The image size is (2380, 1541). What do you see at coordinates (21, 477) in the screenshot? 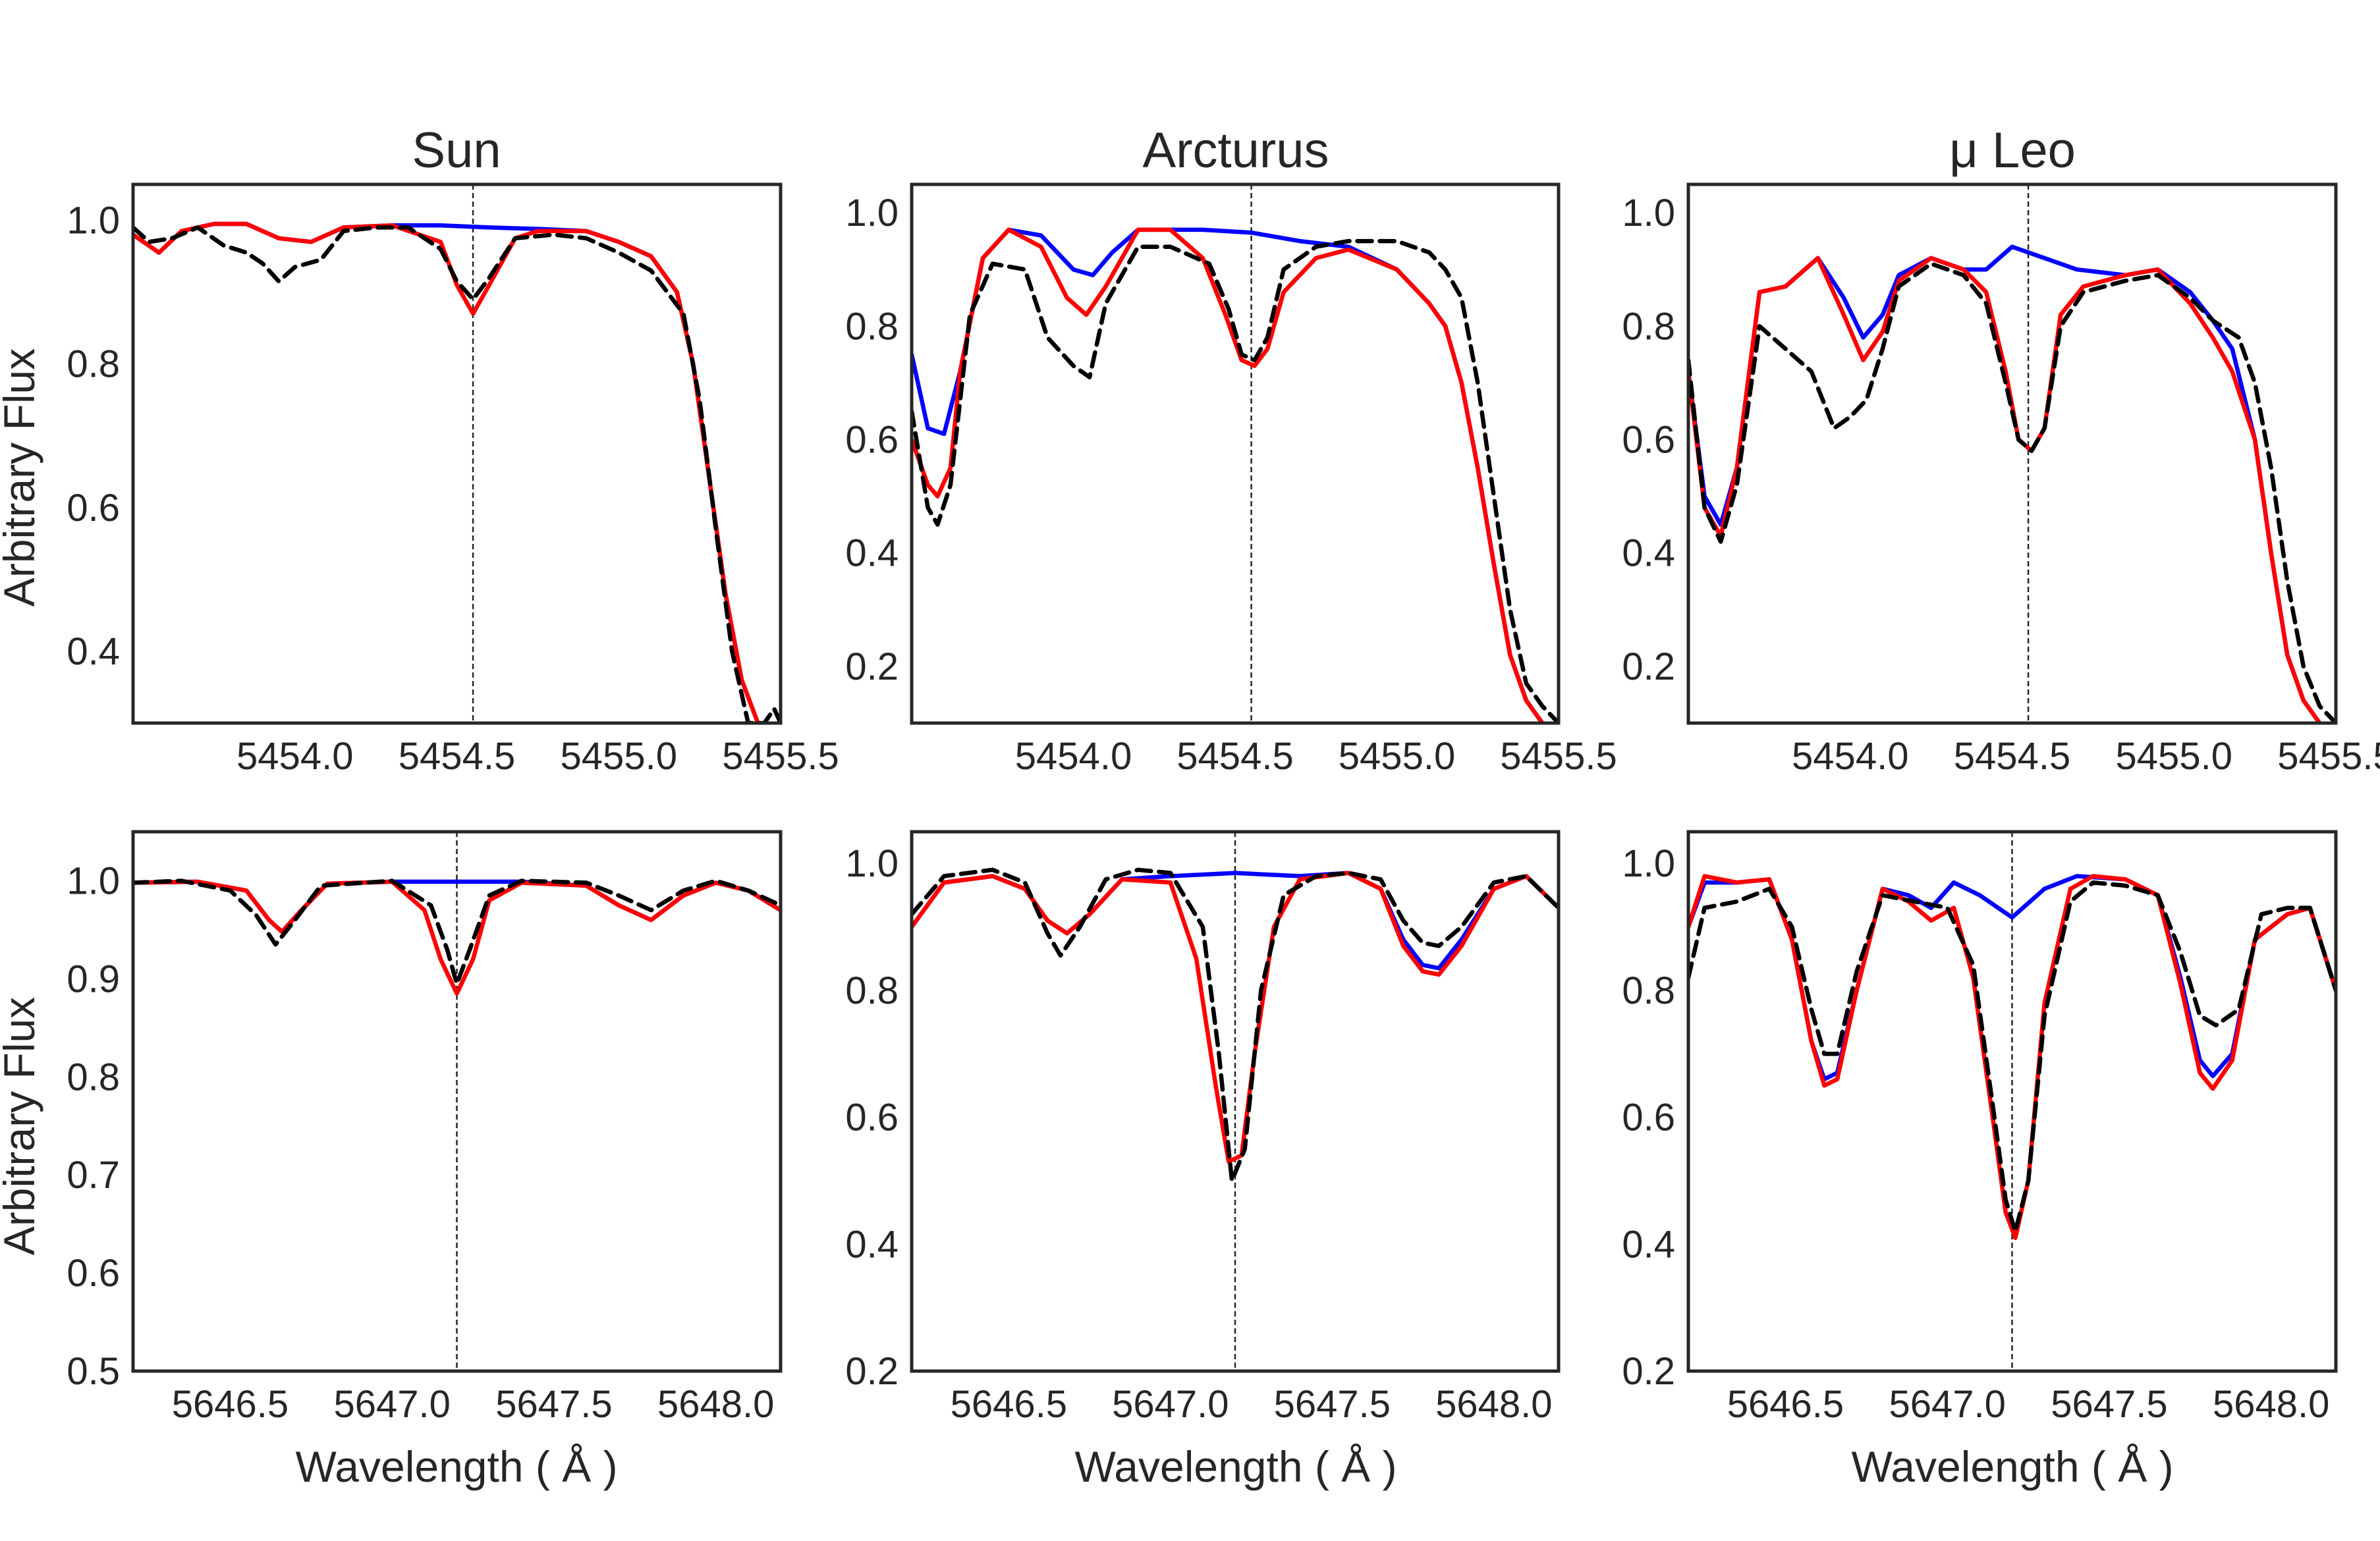
I see `y-axis-label-top: Arbitrary Flux` at bounding box center [21, 477].